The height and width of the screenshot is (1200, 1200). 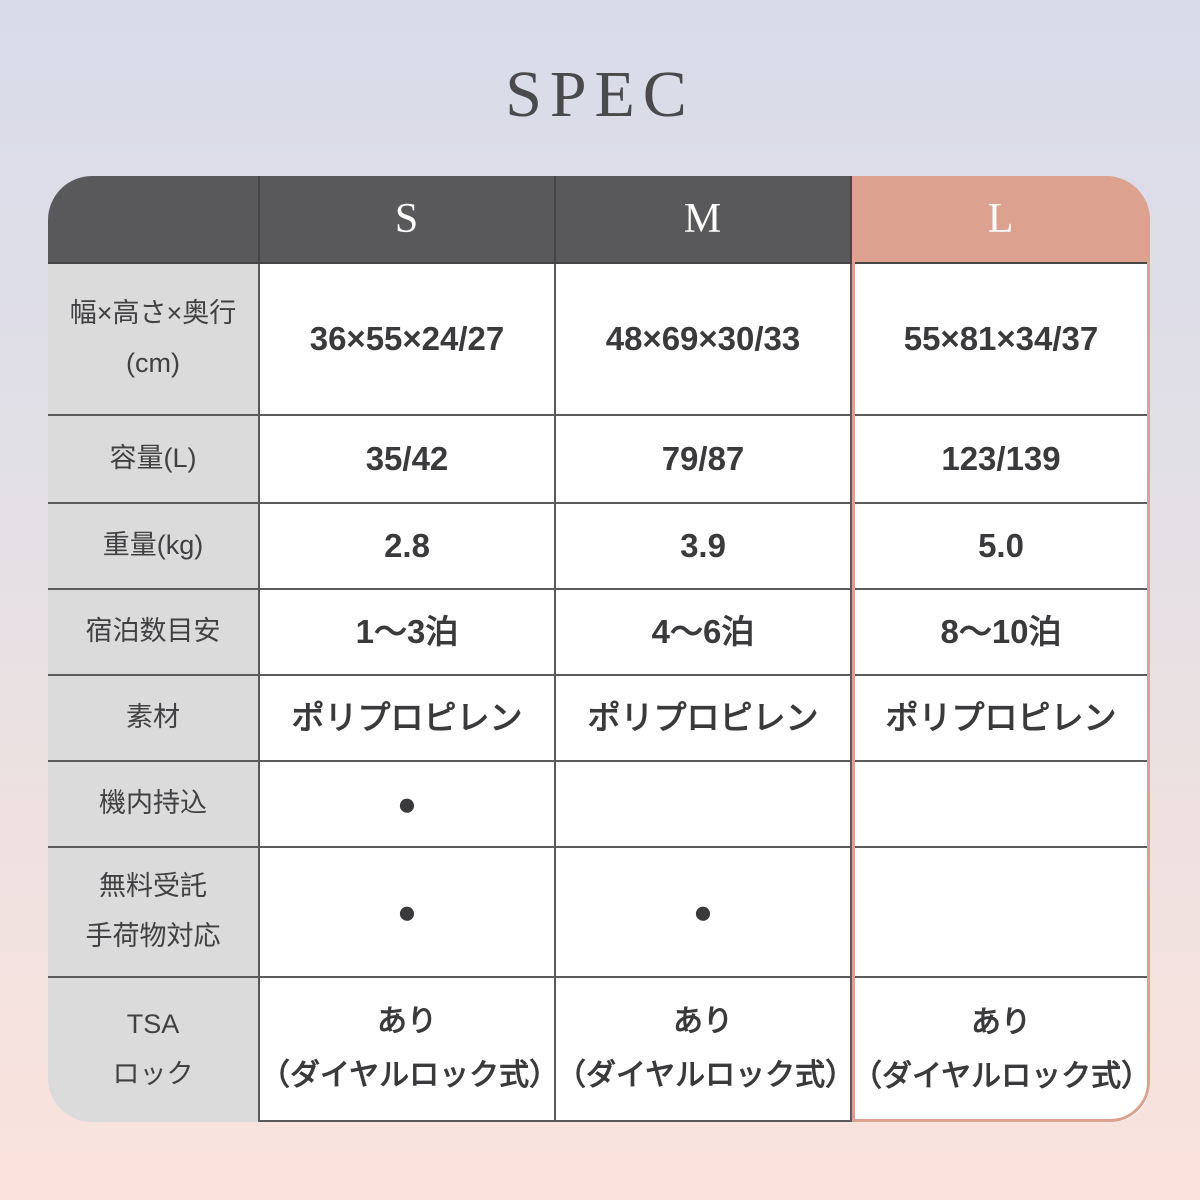 I want to click on row-label-tsa-lock: TSA ロック, so click(x=154, y=1050).